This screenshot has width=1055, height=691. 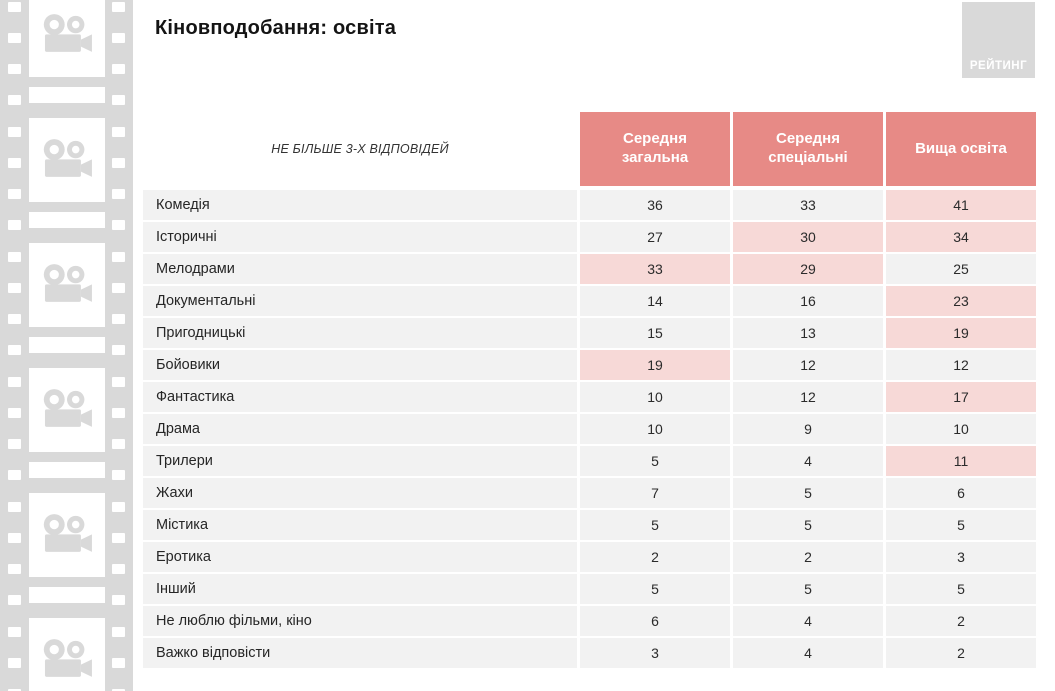 What do you see at coordinates (360, 397) in the screenshot?
I see `genre-label: Фантастика` at bounding box center [360, 397].